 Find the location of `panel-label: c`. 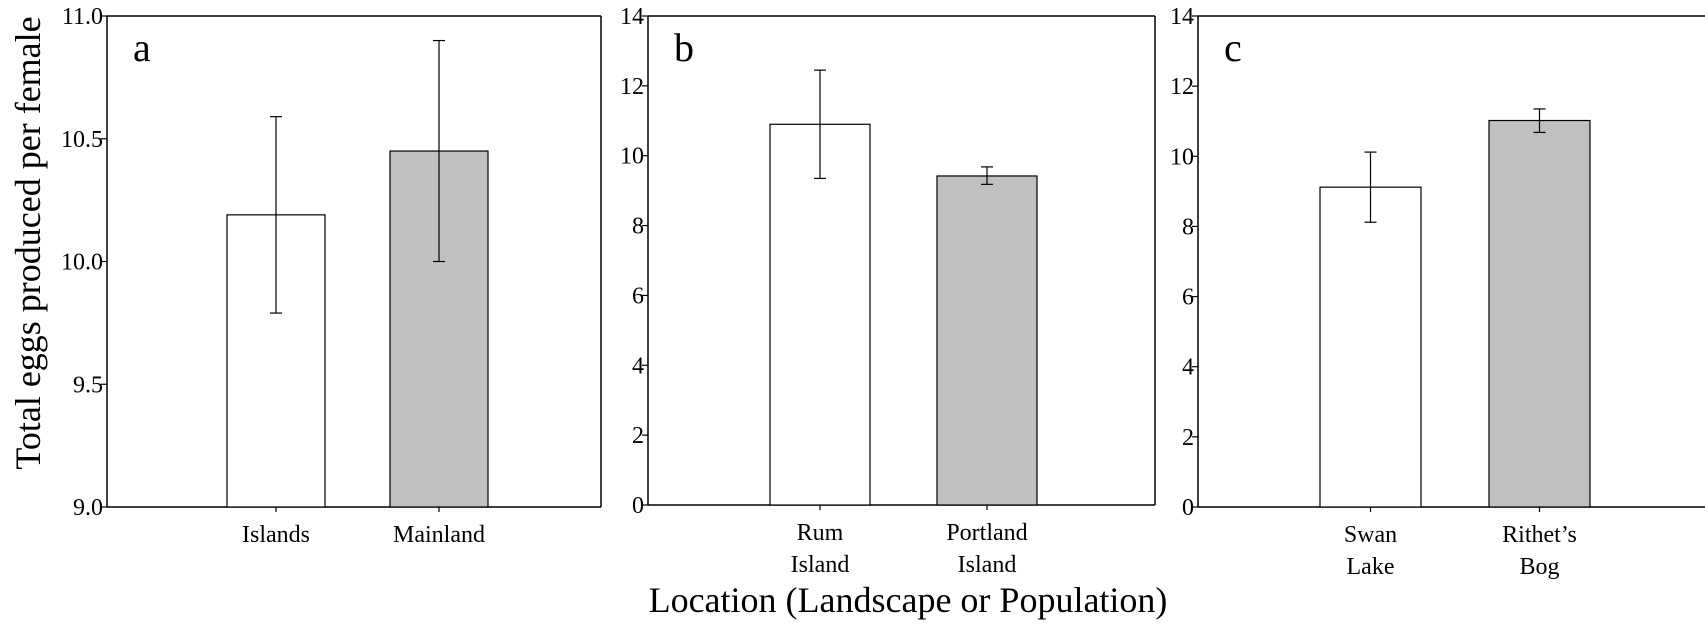

panel-label: c is located at coordinates (1233, 47).